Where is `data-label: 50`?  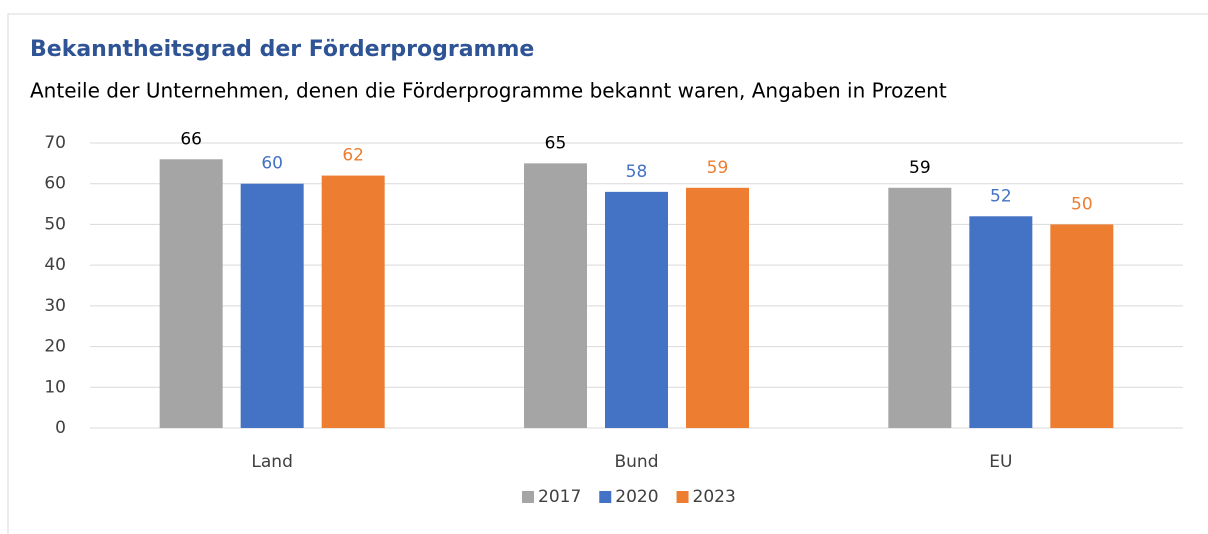 data-label: 50 is located at coordinates (1082, 204).